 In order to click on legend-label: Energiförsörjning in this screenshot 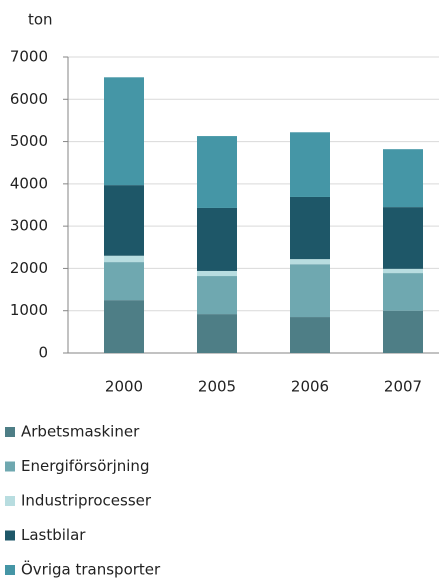, I will do `click(85, 466)`.